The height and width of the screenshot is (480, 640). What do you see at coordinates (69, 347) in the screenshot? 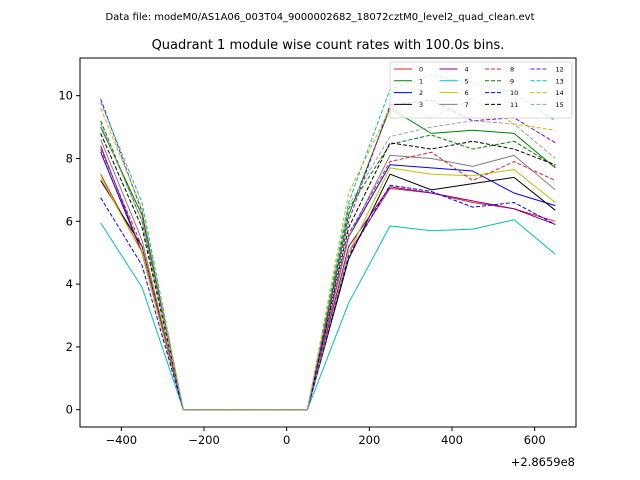
I see `y-tick-label: 2` at bounding box center [69, 347].